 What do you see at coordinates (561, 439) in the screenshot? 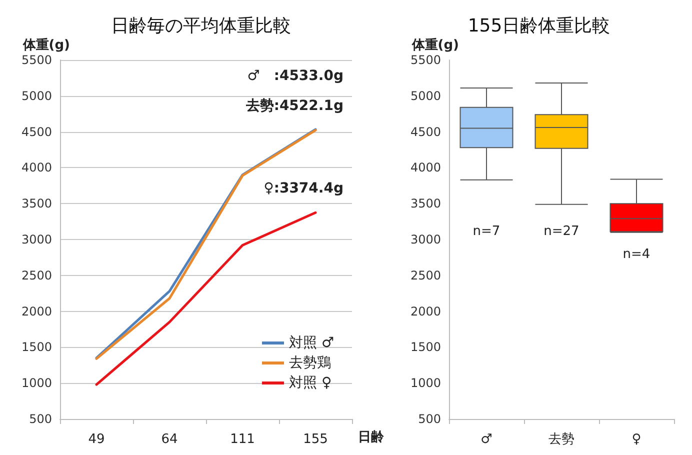
I see `x-tick-label: 去勢` at bounding box center [561, 439].